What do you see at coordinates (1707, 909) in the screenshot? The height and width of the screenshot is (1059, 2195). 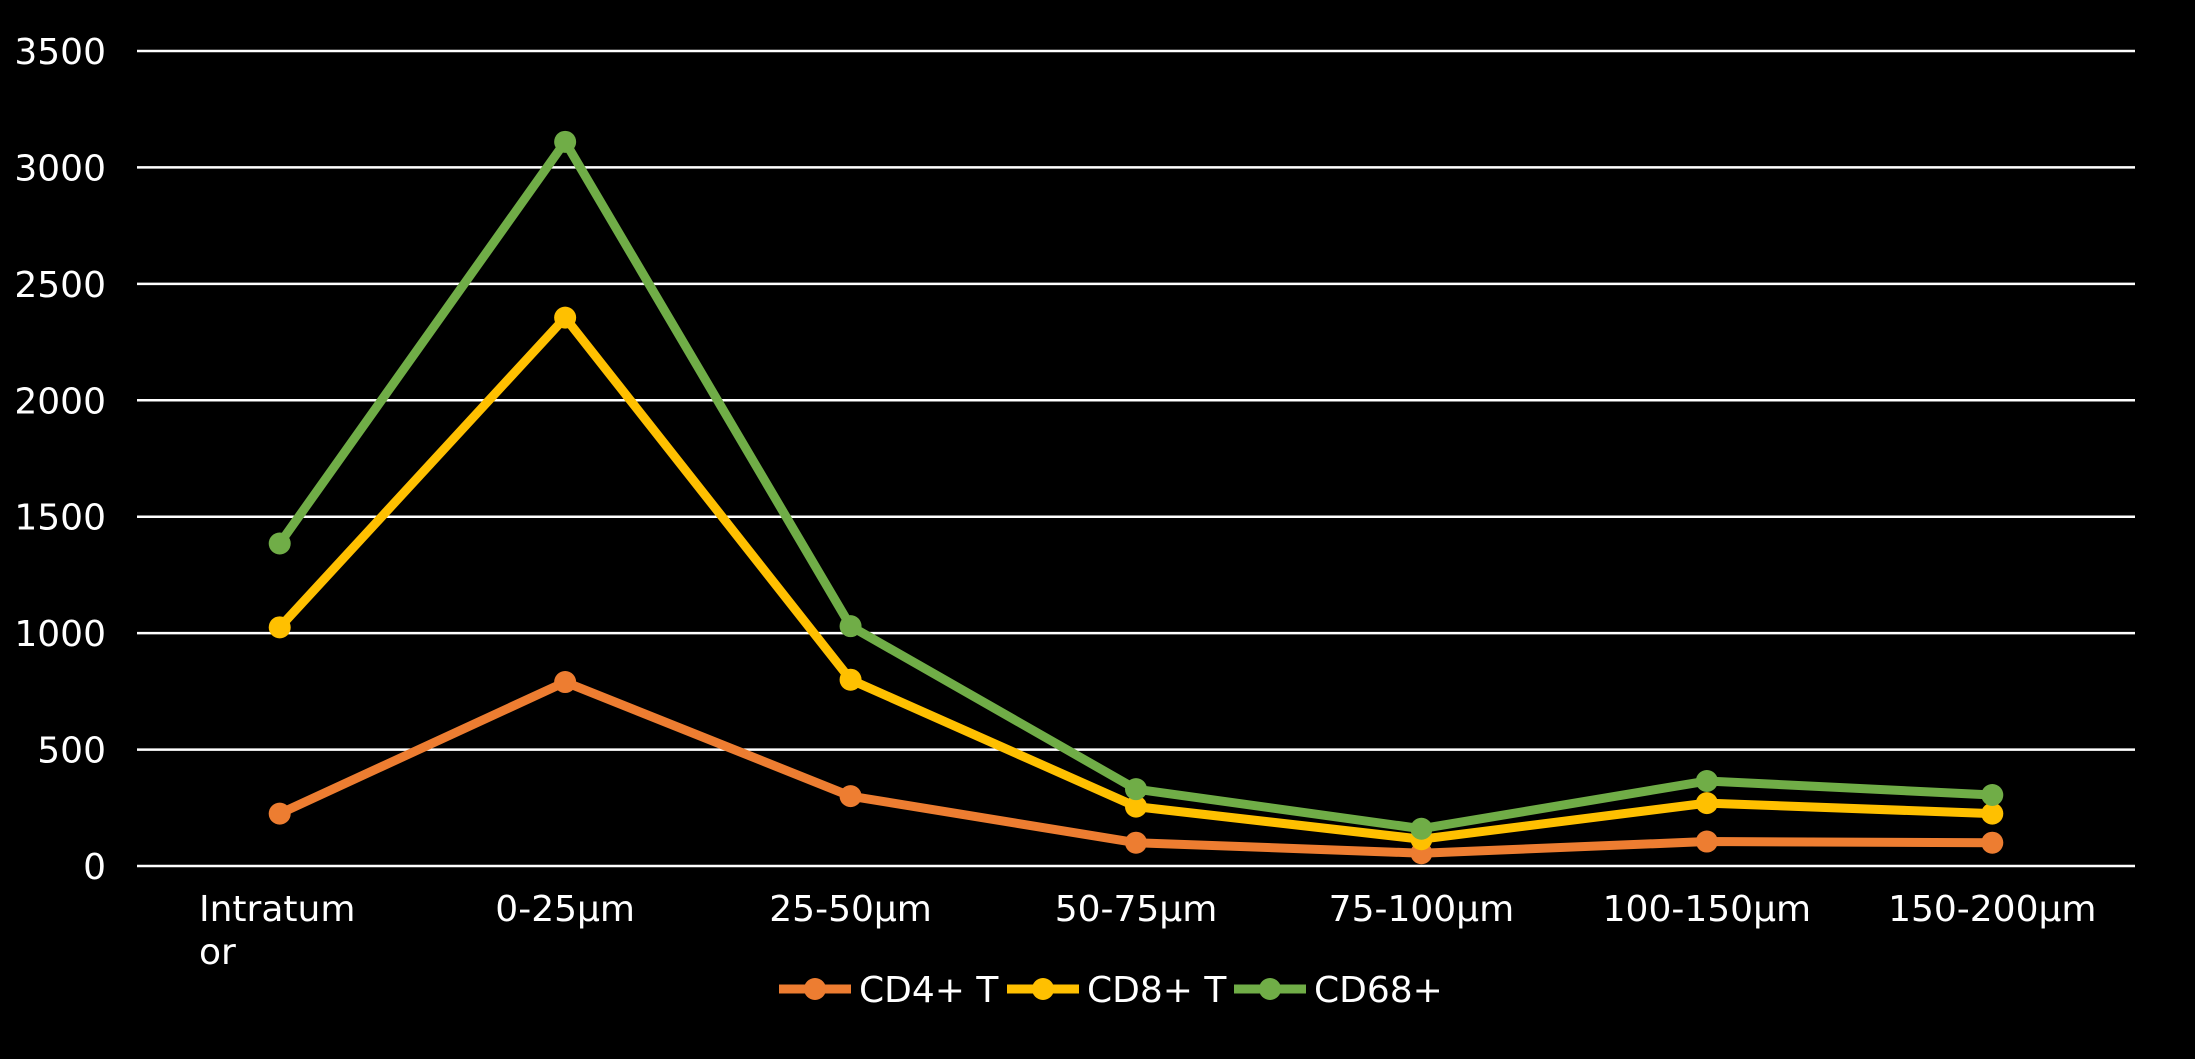 I see `x-tick-label: 100-150μm` at bounding box center [1707, 909].